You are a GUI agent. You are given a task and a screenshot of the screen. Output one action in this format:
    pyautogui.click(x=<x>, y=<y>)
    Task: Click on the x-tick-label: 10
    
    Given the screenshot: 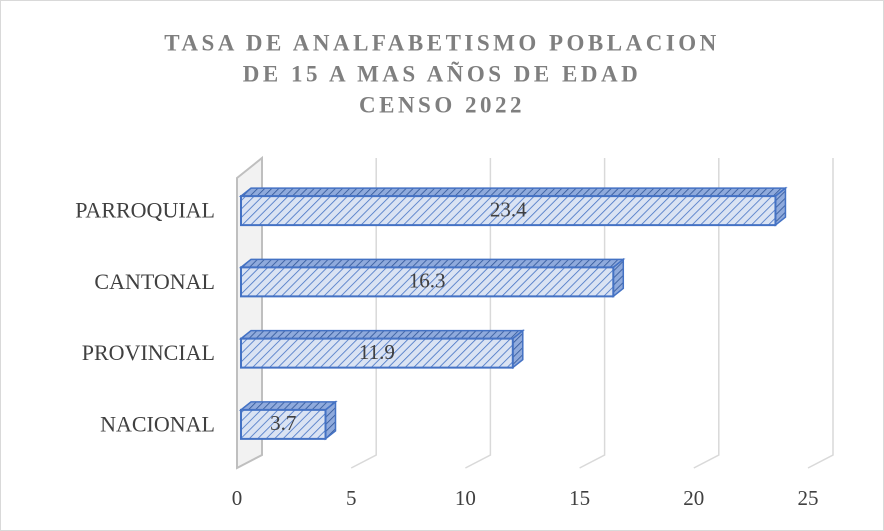 What is the action you would take?
    pyautogui.click(x=465, y=498)
    